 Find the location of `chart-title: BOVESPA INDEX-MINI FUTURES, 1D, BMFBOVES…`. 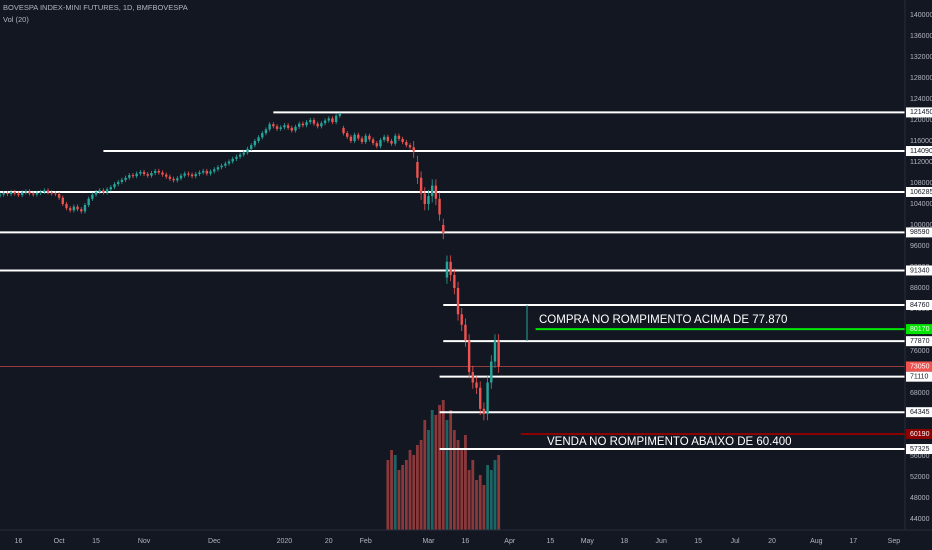

chart-title: BOVESPA INDEX-MINI FUTURES, 1D, BMFBOVES… is located at coordinates (95, 7).